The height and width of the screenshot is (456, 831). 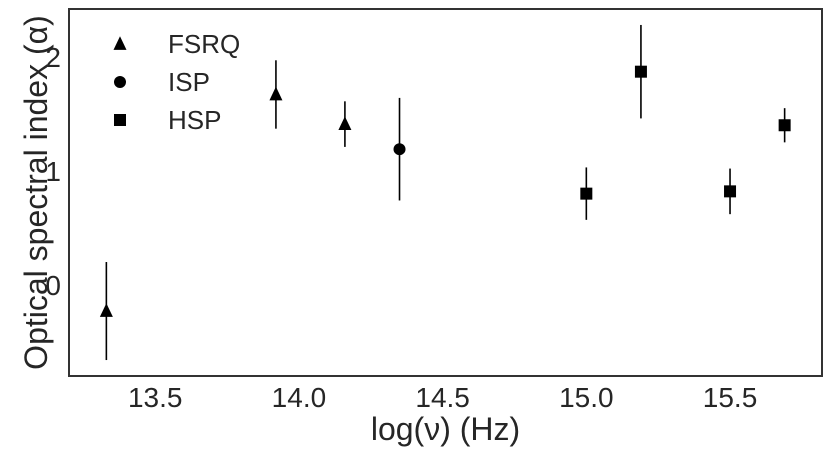 I want to click on data-point-circle, so click(x=399, y=149).